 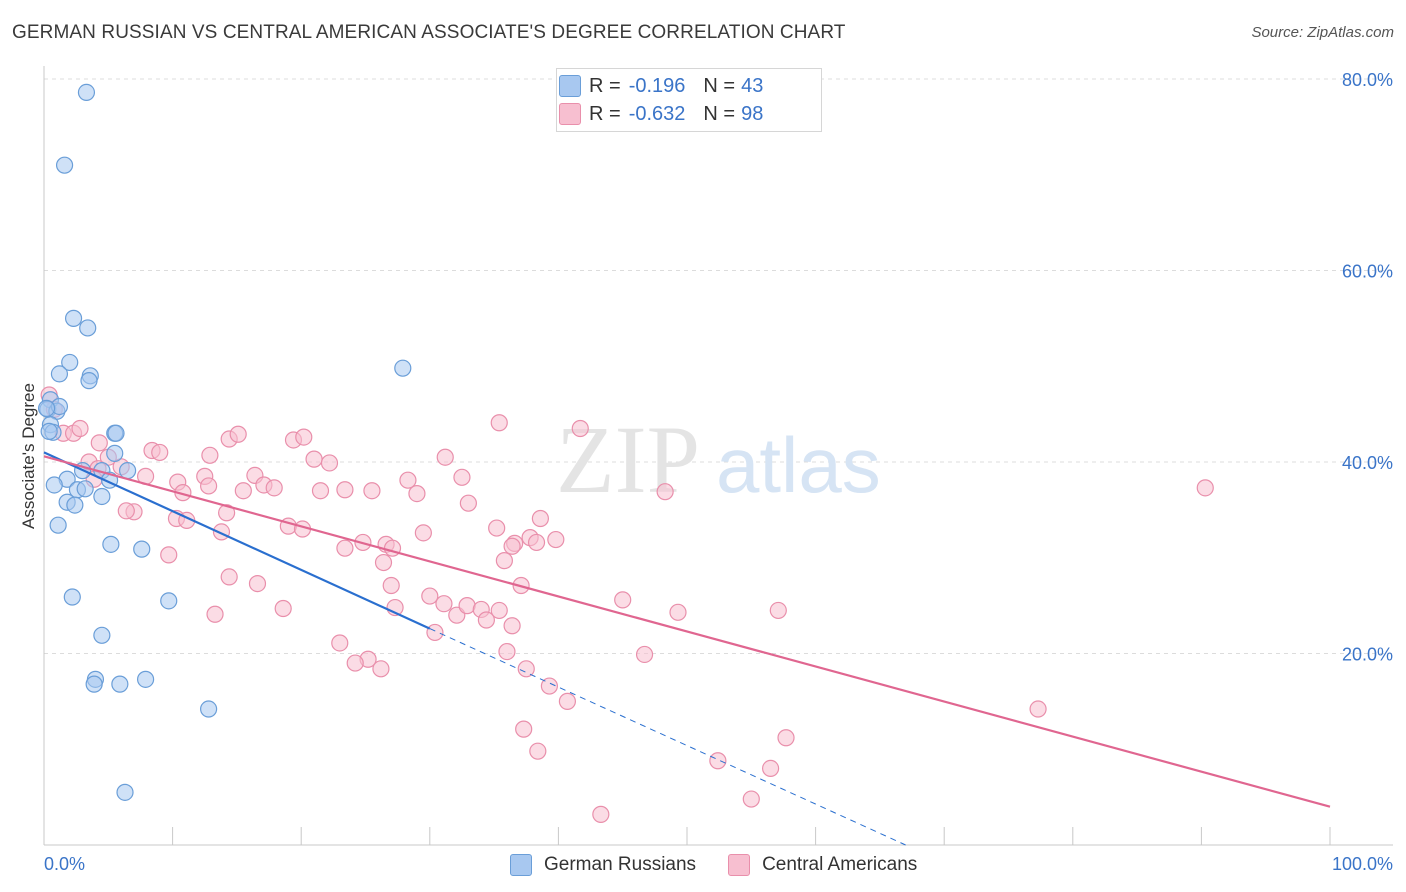 I want to click on legend-row-central-americans: R = -0.632 N = 98, so click(x=661, y=114).